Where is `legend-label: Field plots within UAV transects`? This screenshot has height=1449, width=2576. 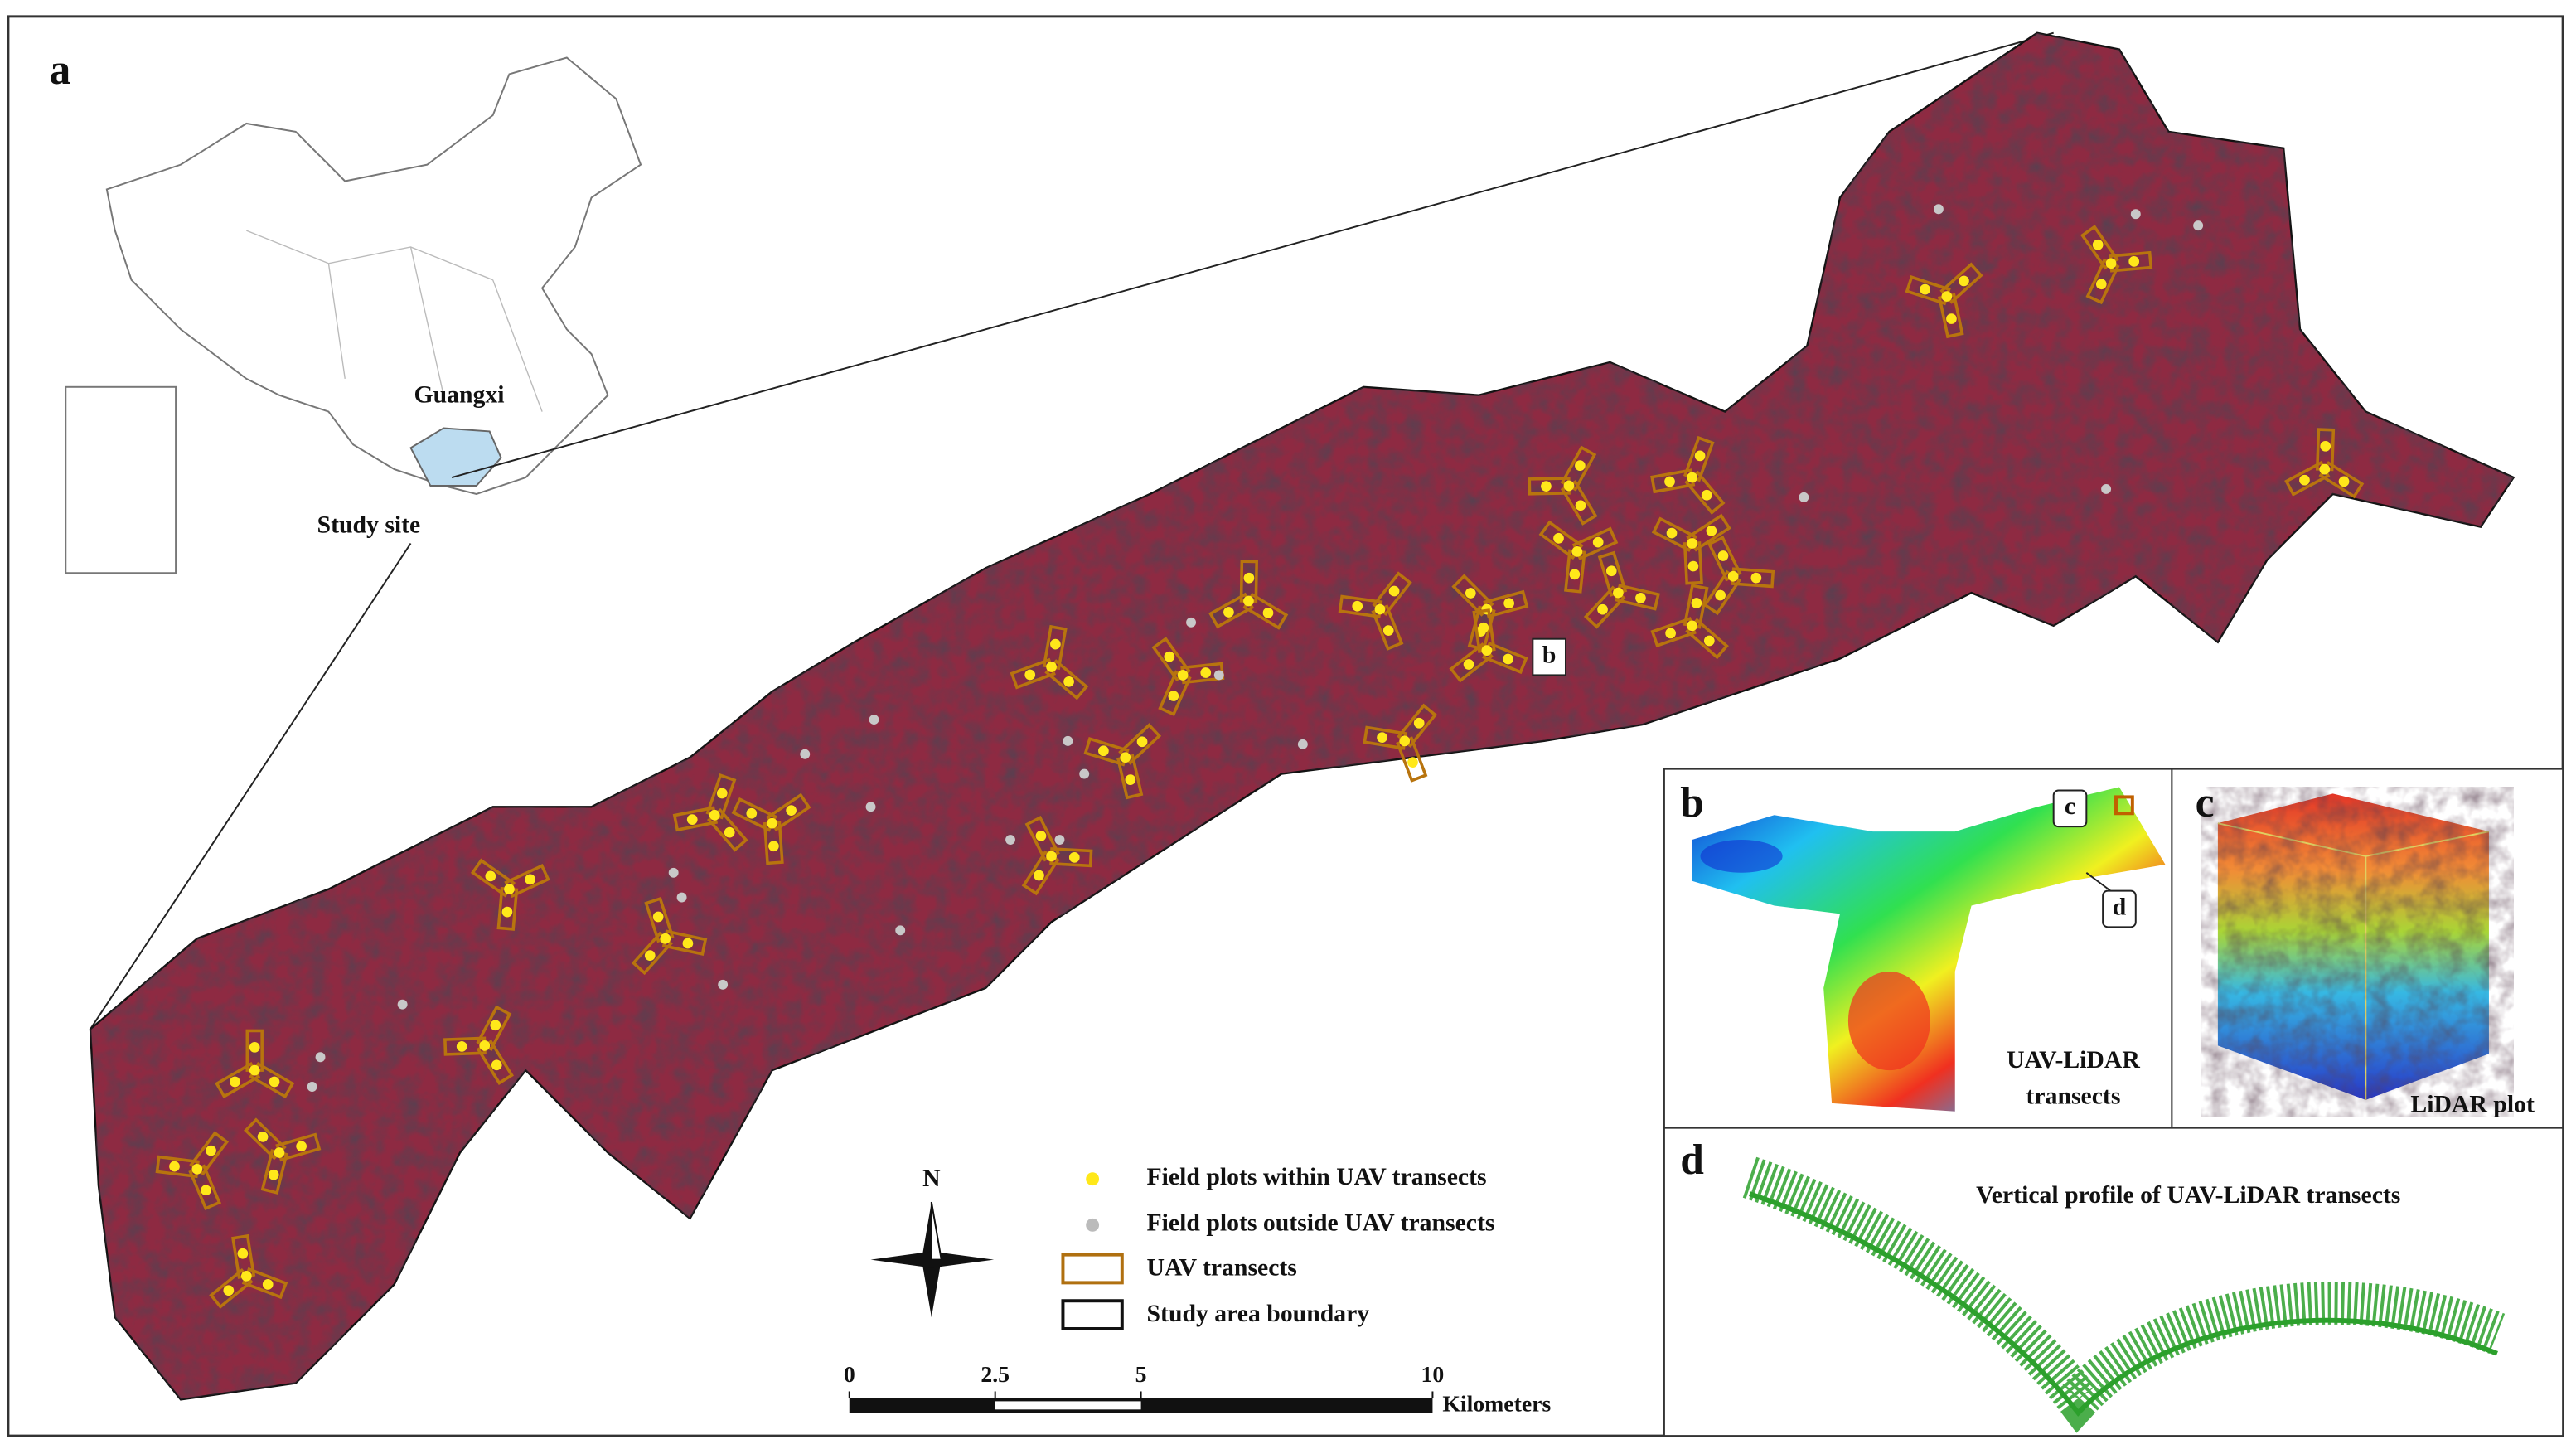 legend-label: Field plots within UAV transects is located at coordinates (1317, 1176).